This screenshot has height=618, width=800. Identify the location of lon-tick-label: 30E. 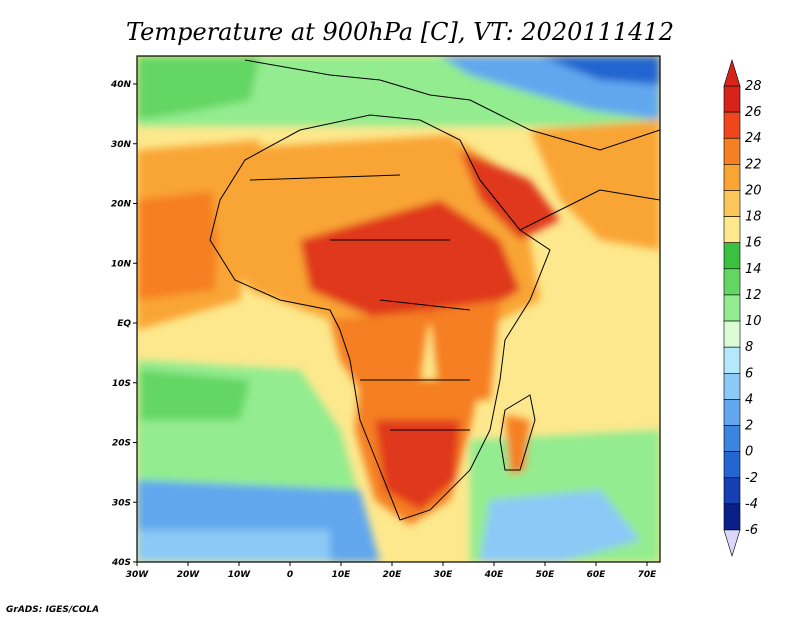
(444, 575).